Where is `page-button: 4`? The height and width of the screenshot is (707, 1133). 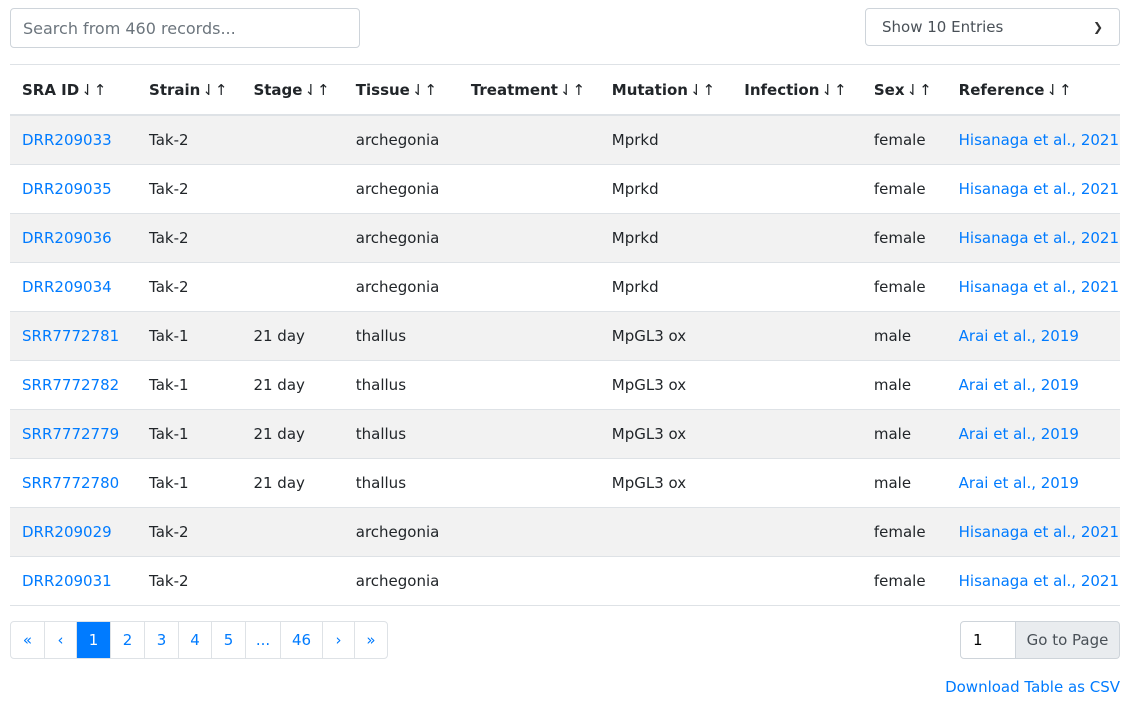 page-button: 4 is located at coordinates (194, 640).